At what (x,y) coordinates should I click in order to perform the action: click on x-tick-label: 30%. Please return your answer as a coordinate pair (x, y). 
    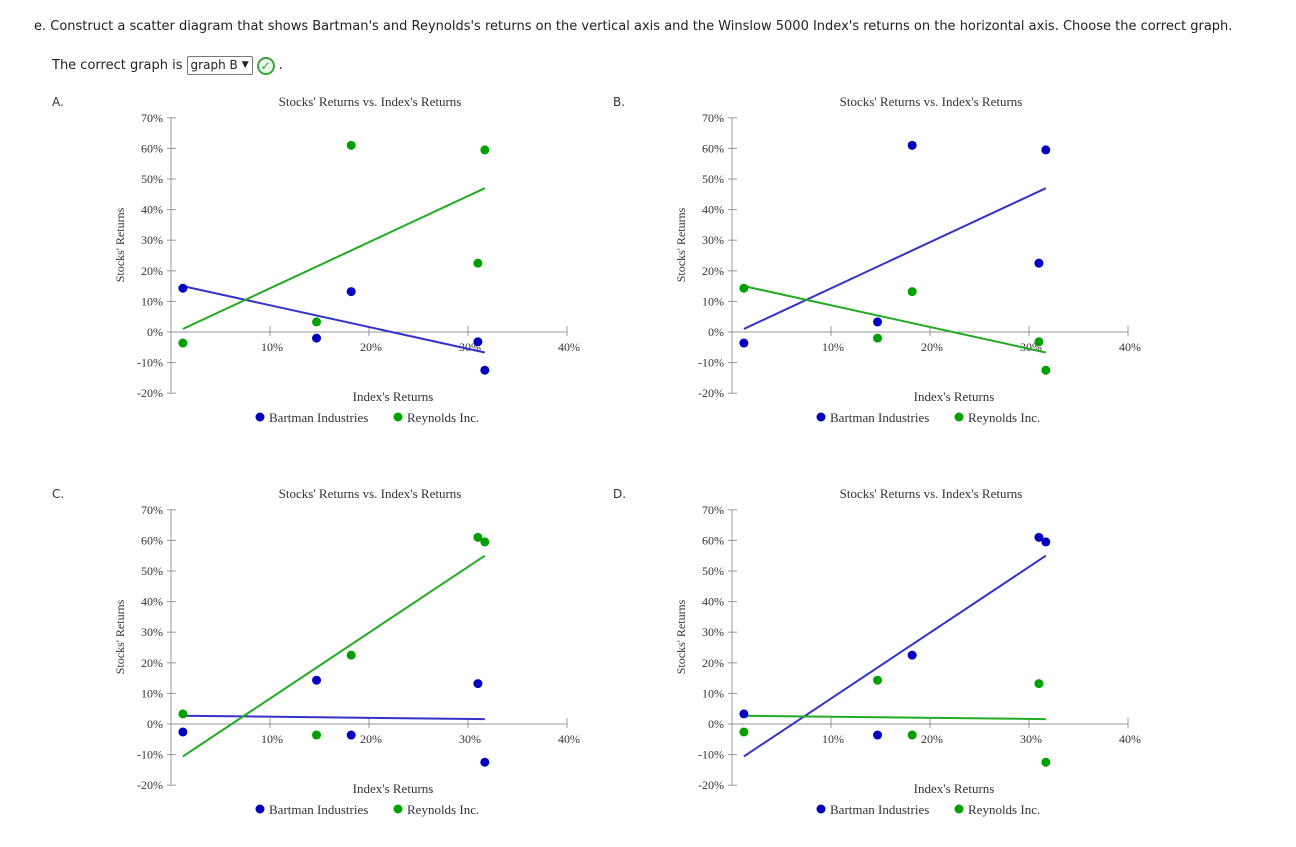
    Looking at the image, I should click on (470, 739).